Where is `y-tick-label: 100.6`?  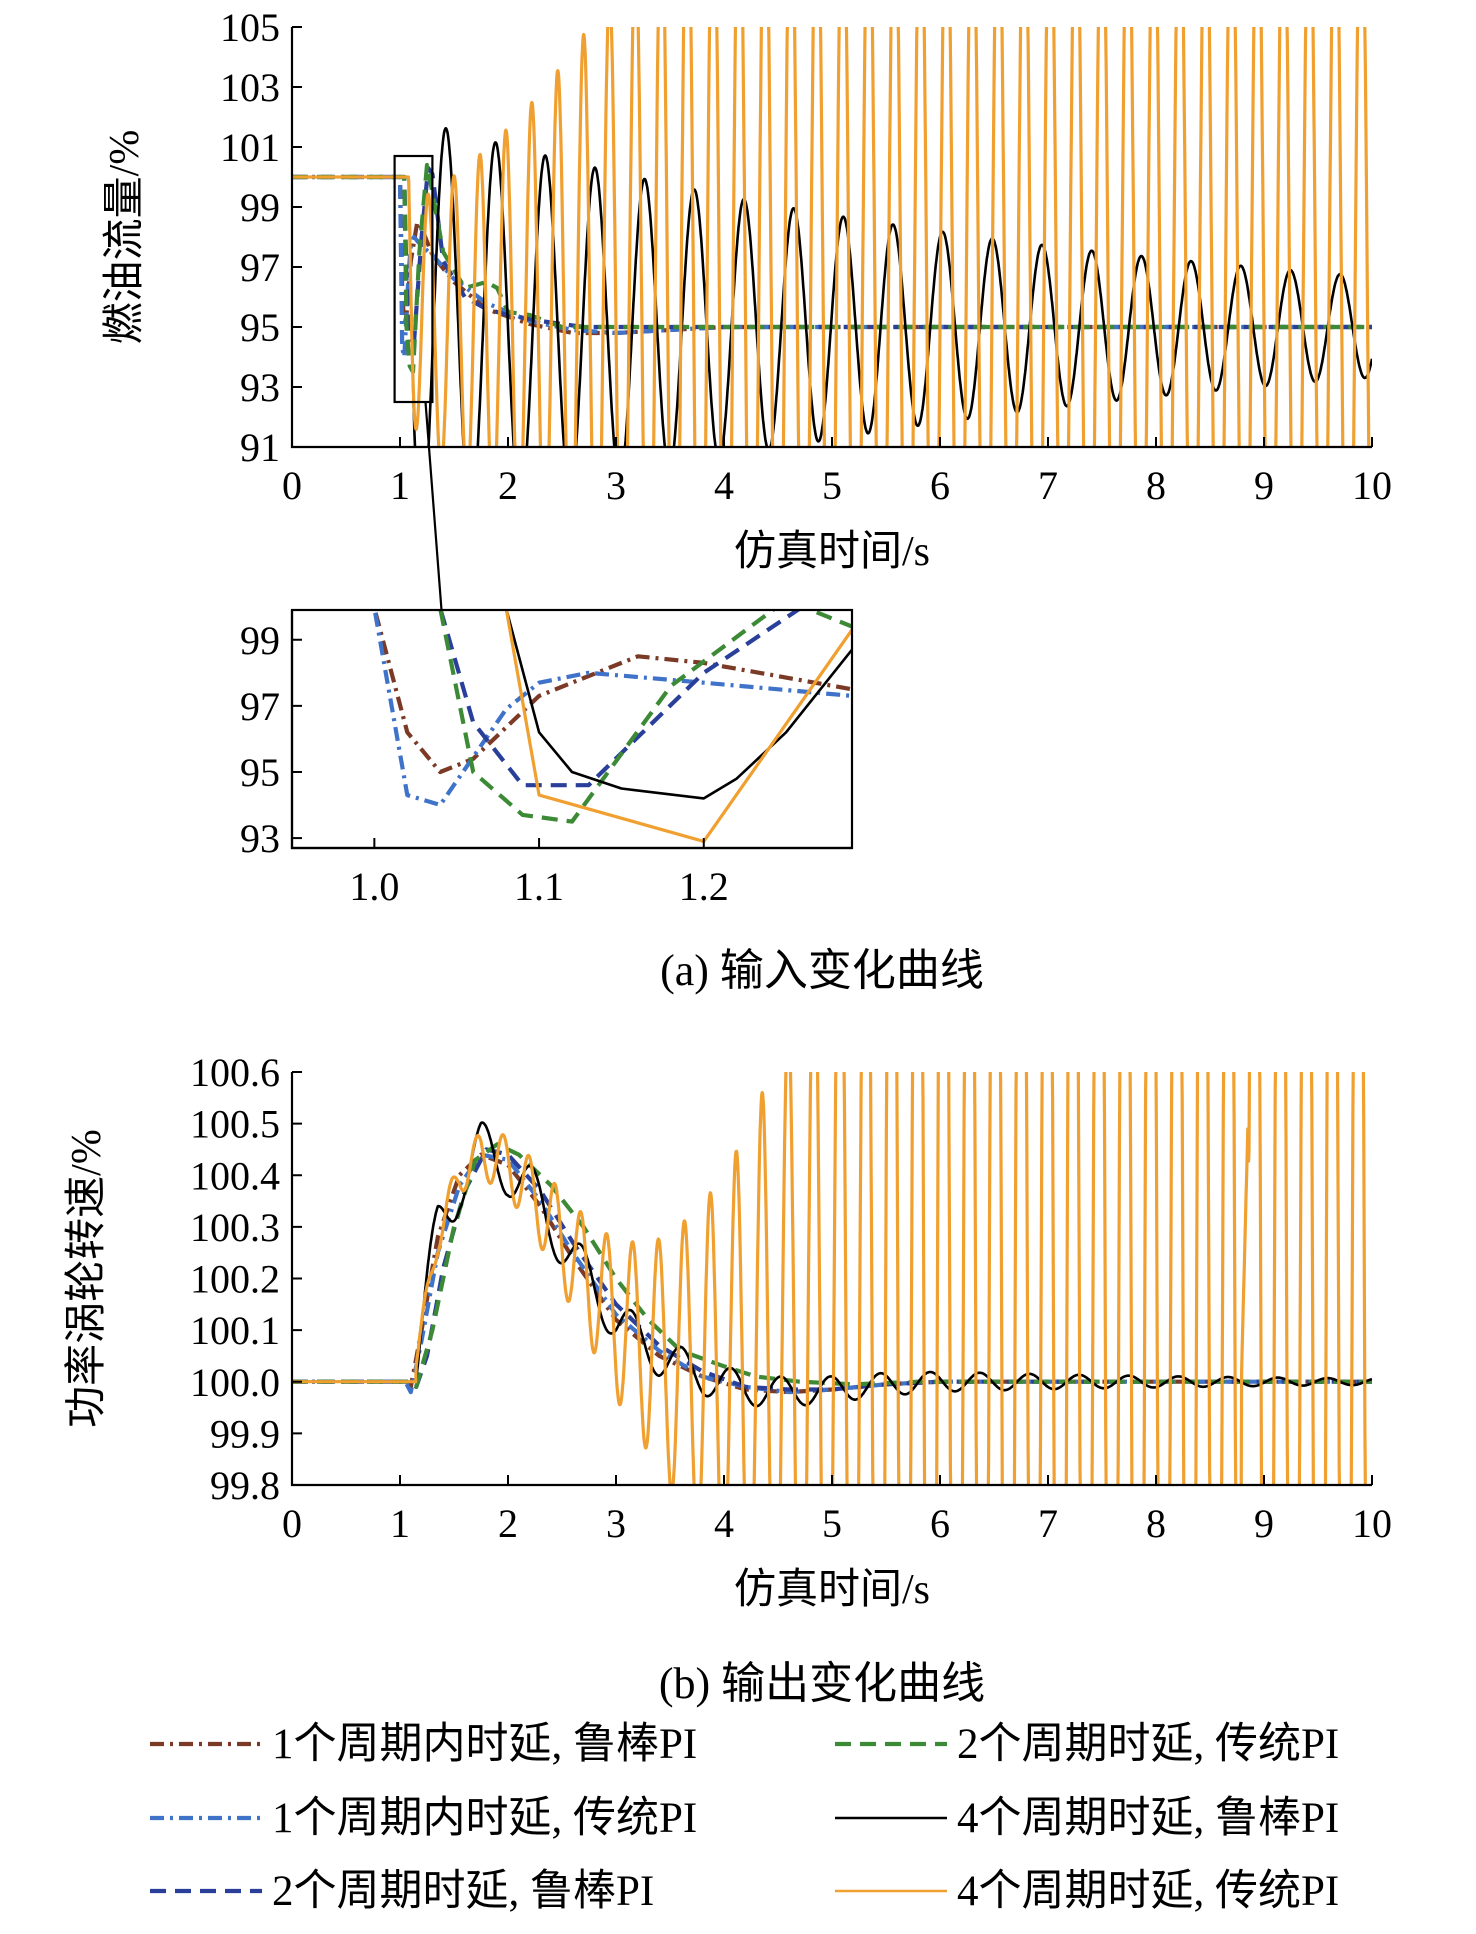 y-tick-label: 100.6 is located at coordinates (235, 1072).